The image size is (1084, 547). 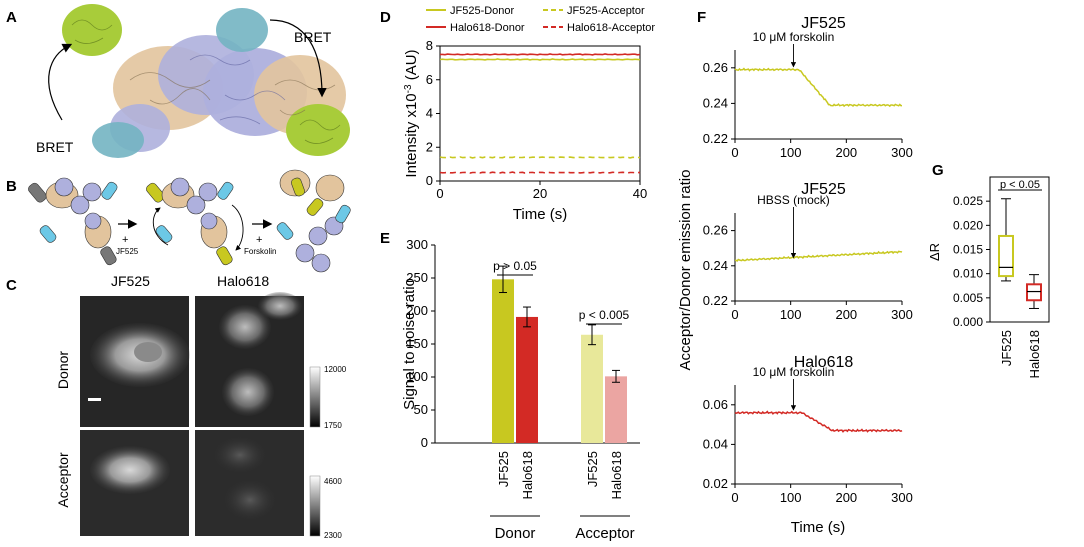 I want to click on significance-label: p > 0.05, so click(x=515, y=266).